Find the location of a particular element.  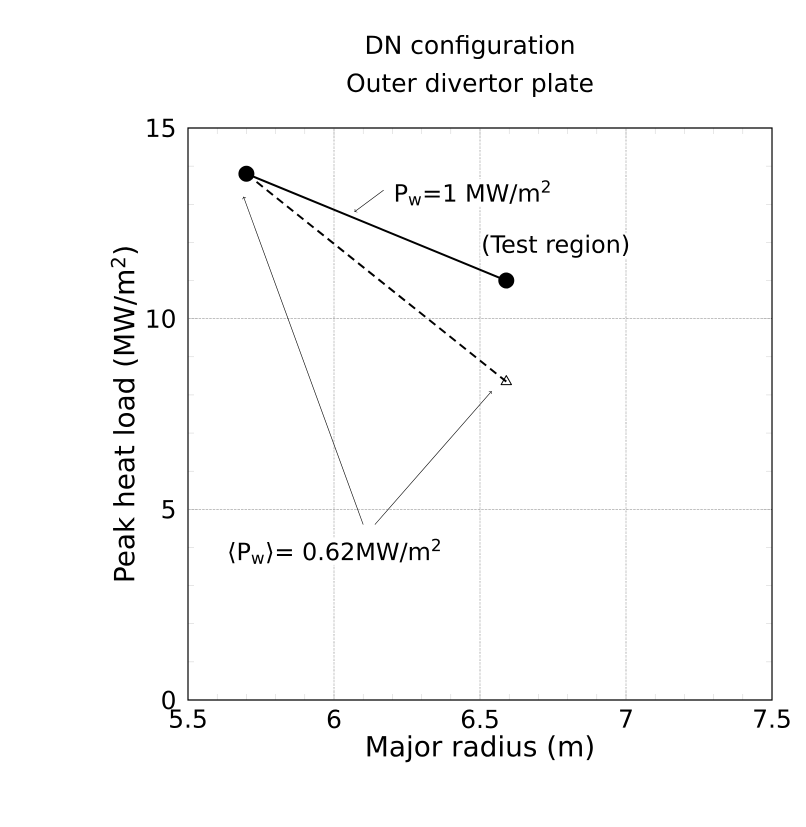

chart-title: DN configuration is located at coordinates (470, 47).